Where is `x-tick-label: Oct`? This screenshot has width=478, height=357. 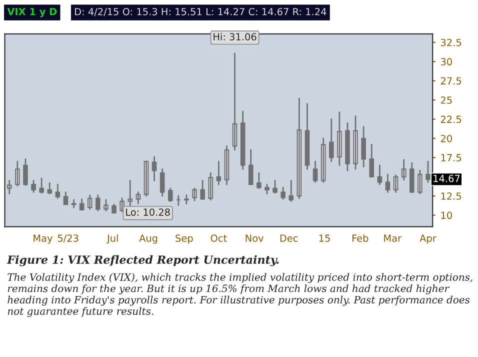 x-tick-label: Oct is located at coordinates (218, 238).